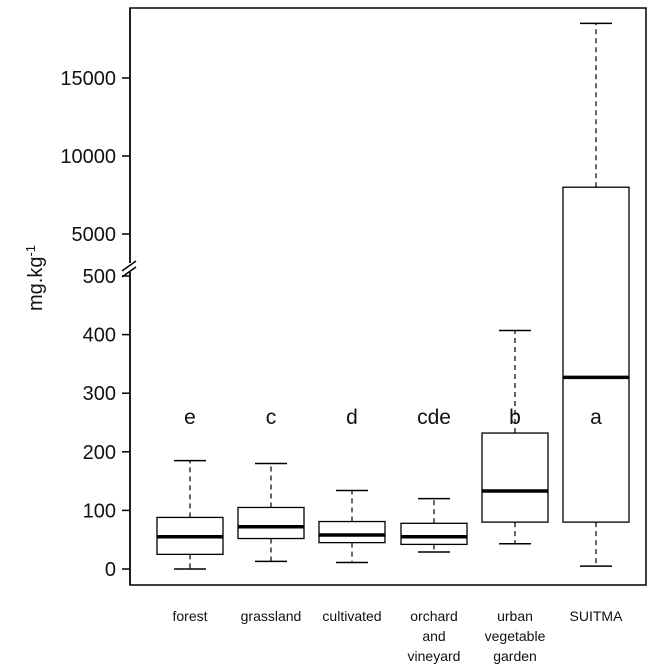 Image resolution: width=665 pixels, height=667 pixels. Describe the element at coordinates (88, 79) in the screenshot. I see `y-tick-label: 15000` at that location.